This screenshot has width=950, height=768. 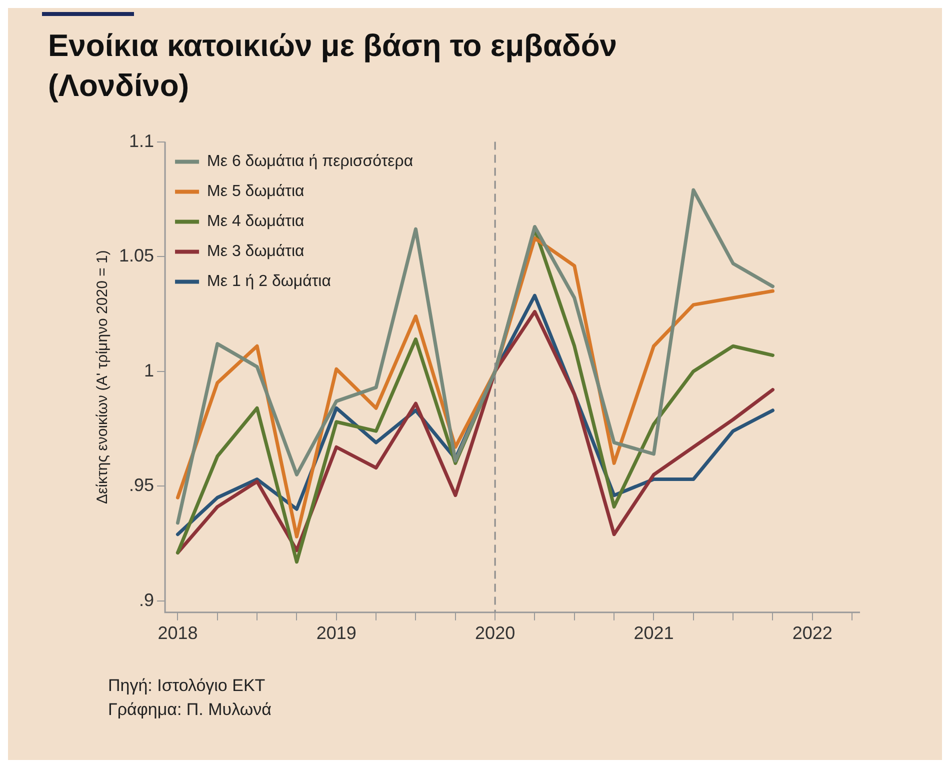 What do you see at coordinates (812, 633) in the screenshot?
I see `x-tick-label: 2022` at bounding box center [812, 633].